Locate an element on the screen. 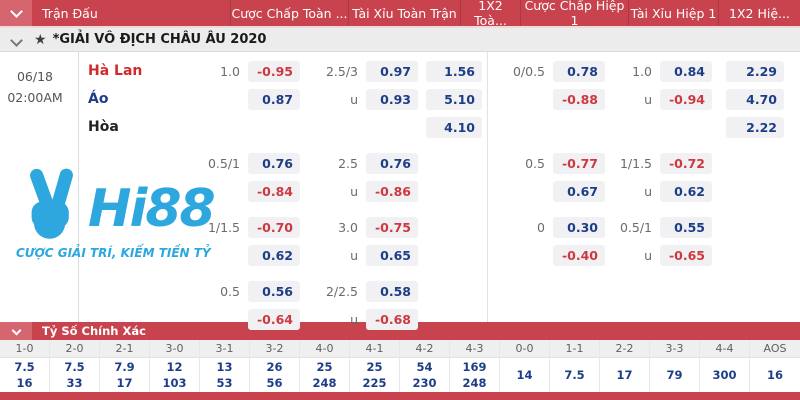  score-column: 4-4 300 is located at coordinates (725, 366).